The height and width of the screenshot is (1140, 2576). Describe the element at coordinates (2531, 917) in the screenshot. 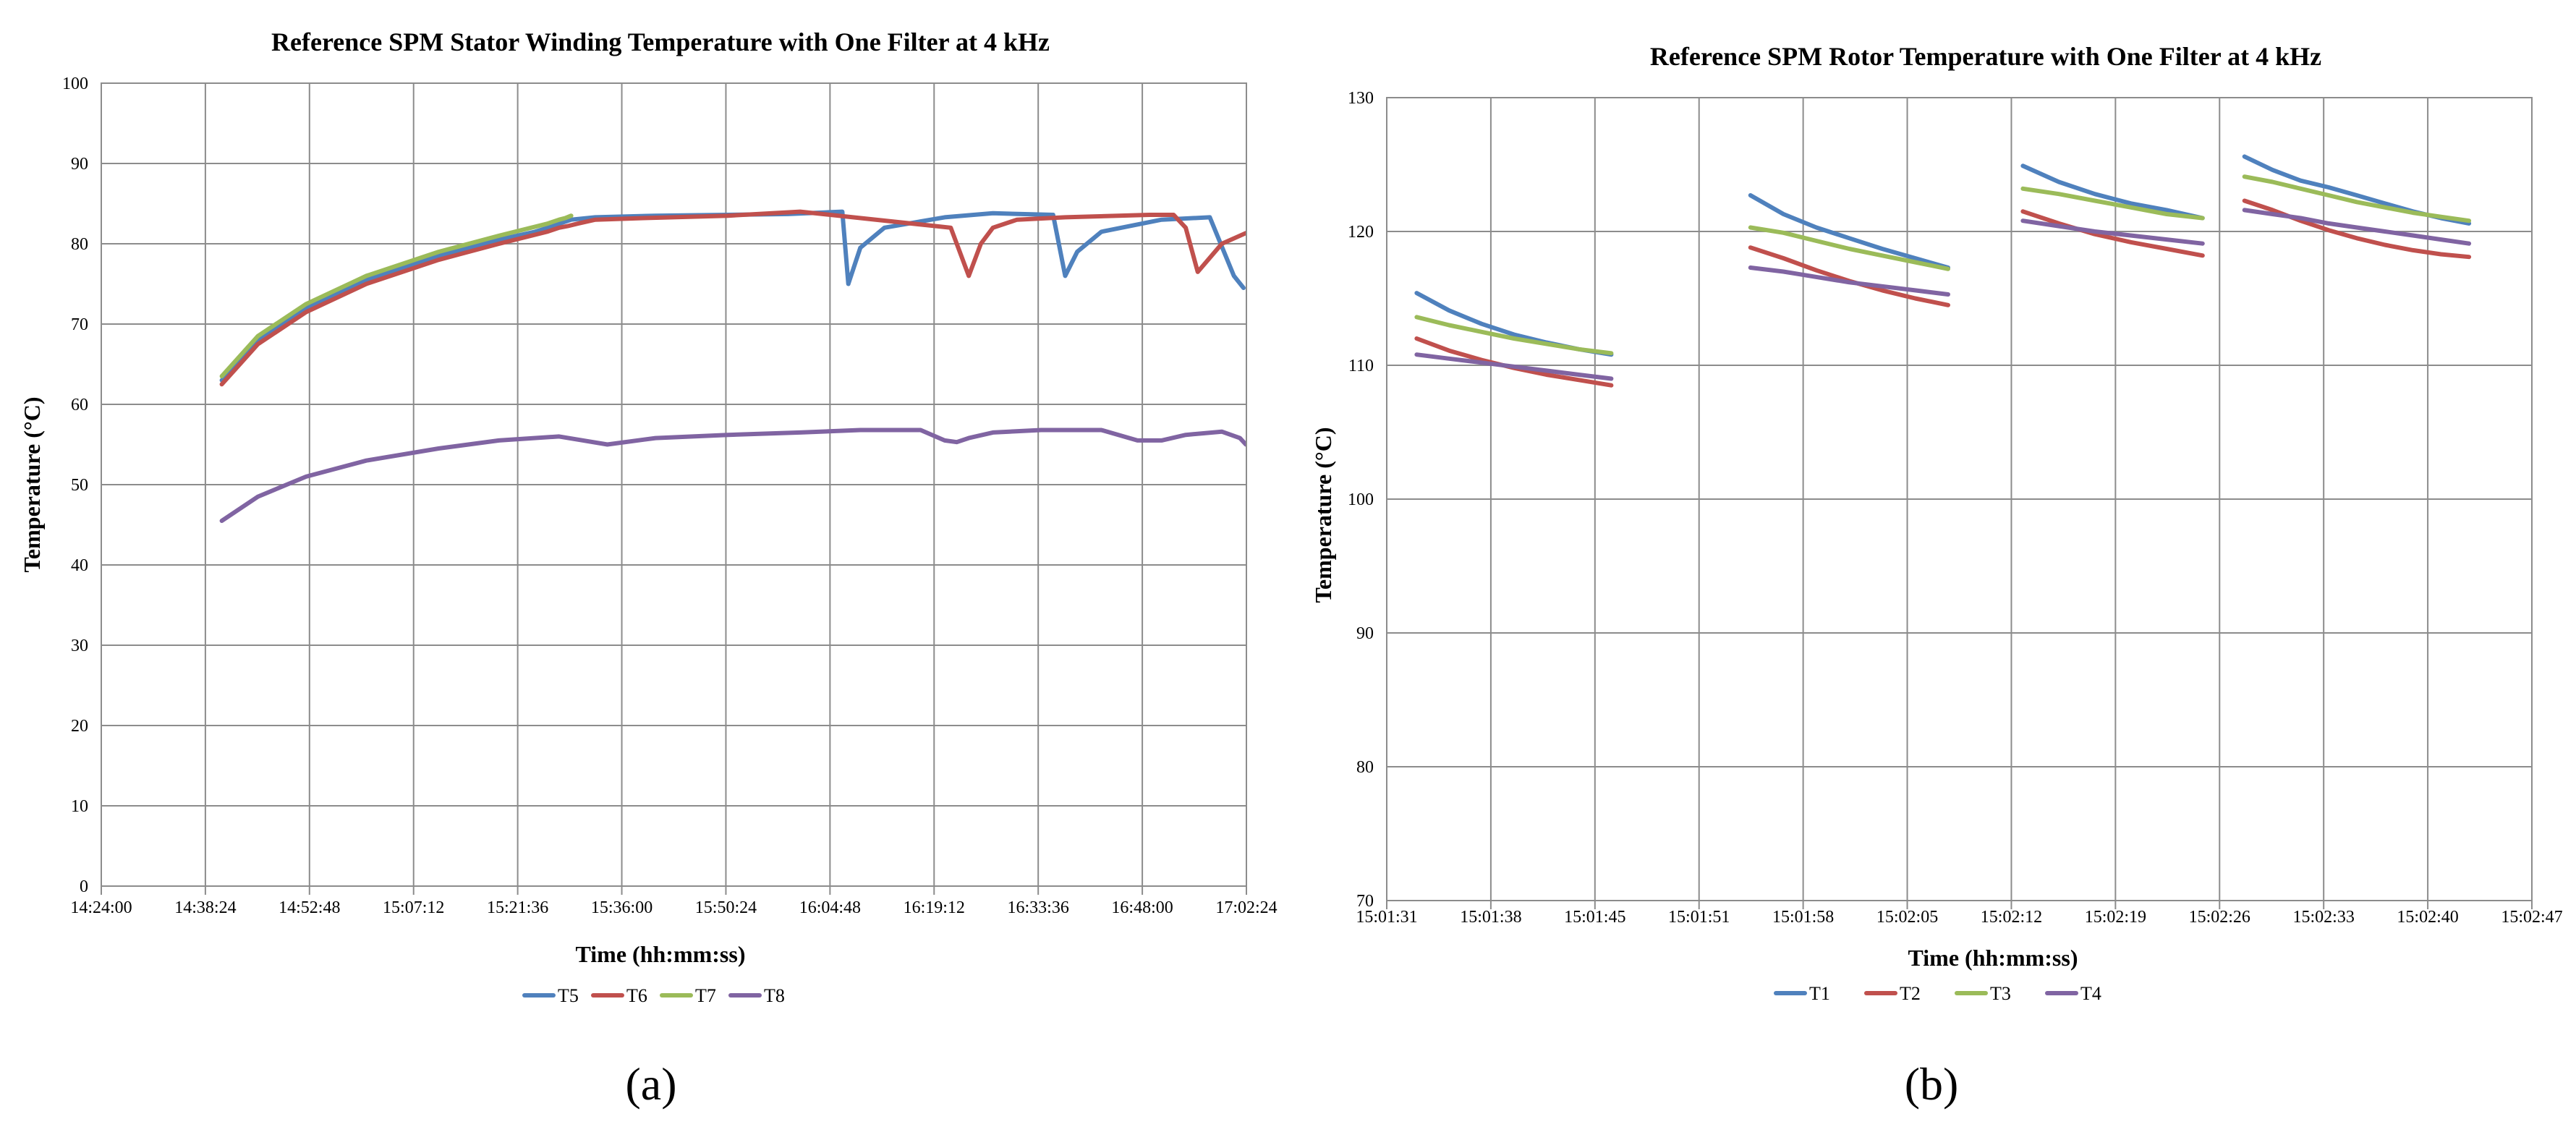

I see `chart-b-x-tick-label: 15:02:47` at that location.